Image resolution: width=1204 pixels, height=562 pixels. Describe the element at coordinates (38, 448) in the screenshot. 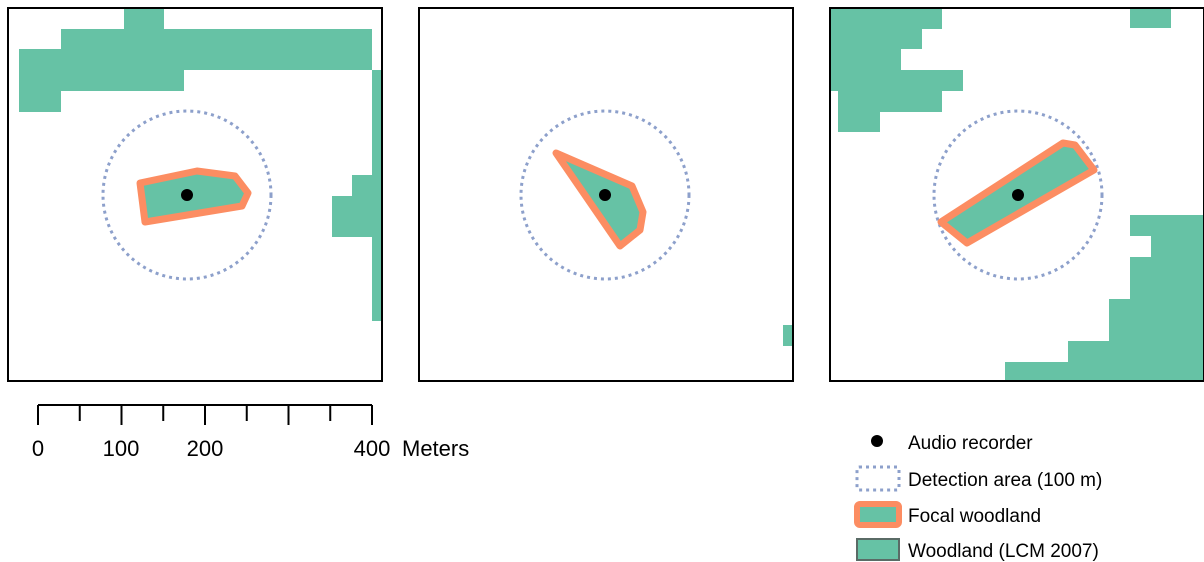

I see `scale-label-0: 0` at that location.